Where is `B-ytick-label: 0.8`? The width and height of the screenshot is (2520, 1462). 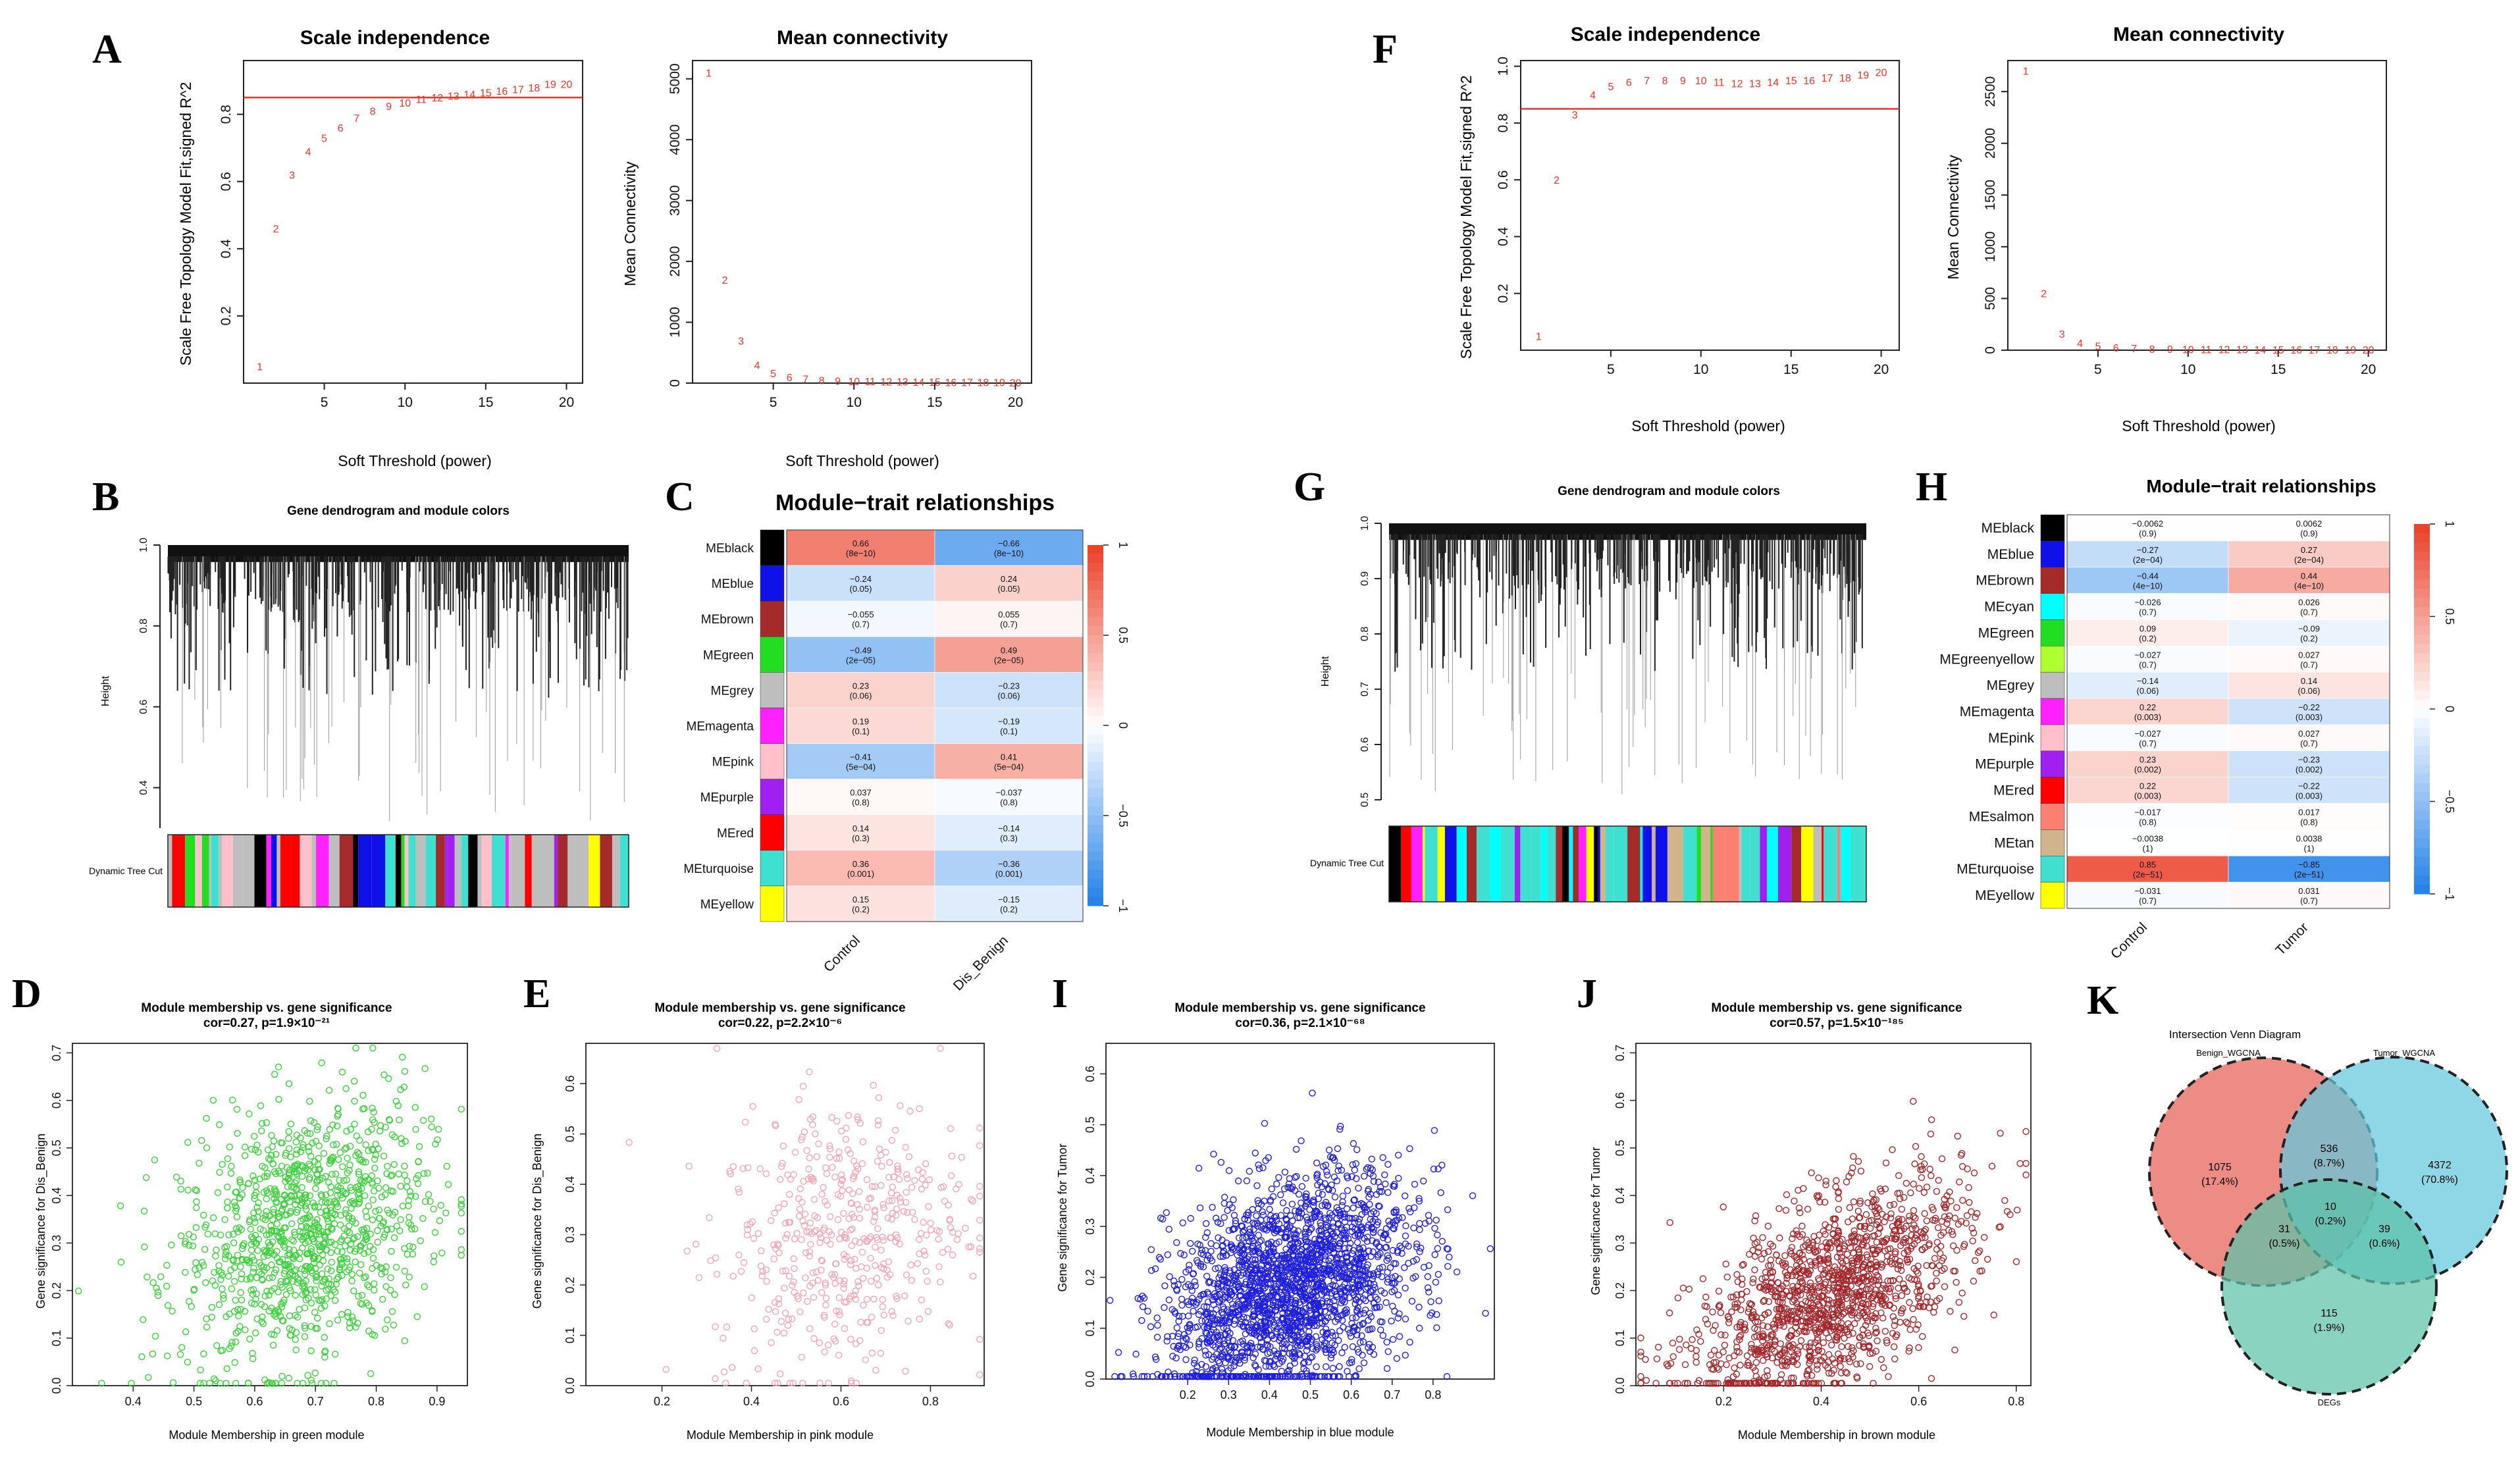
B-ytick-label: 0.8 is located at coordinates (143, 626).